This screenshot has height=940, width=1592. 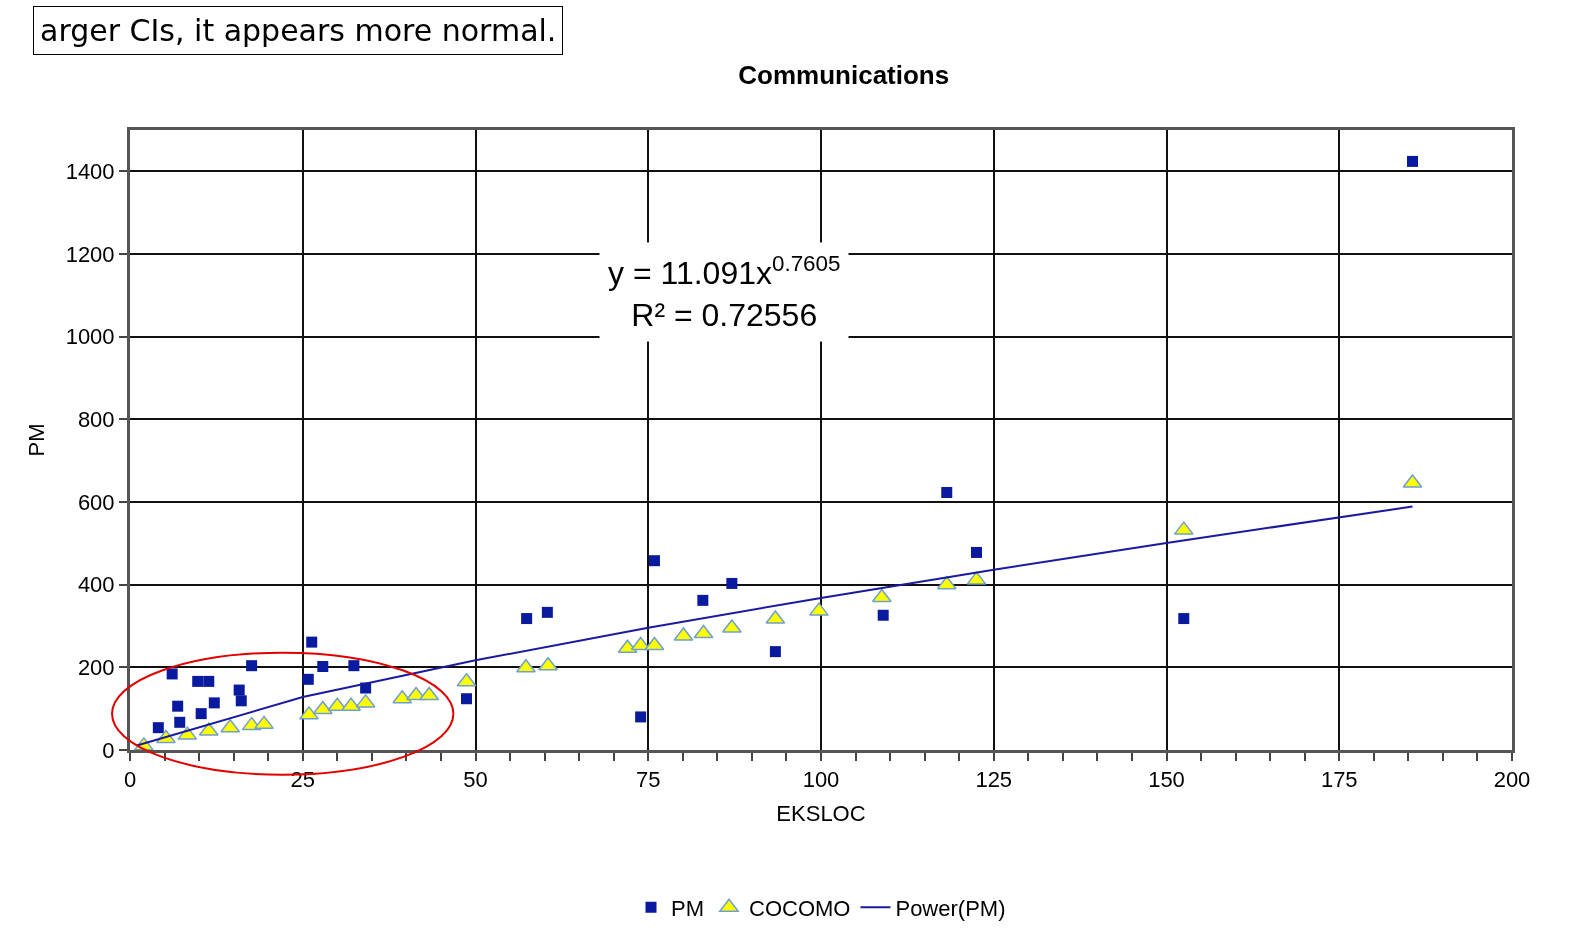 What do you see at coordinates (298, 30) in the screenshot?
I see `text: arger CIs, it appears more normal.` at bounding box center [298, 30].